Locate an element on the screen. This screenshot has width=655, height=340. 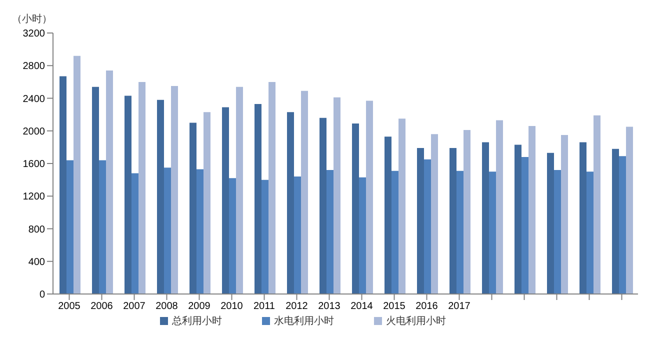
x-tick-label: 2010 is located at coordinates (232, 306).